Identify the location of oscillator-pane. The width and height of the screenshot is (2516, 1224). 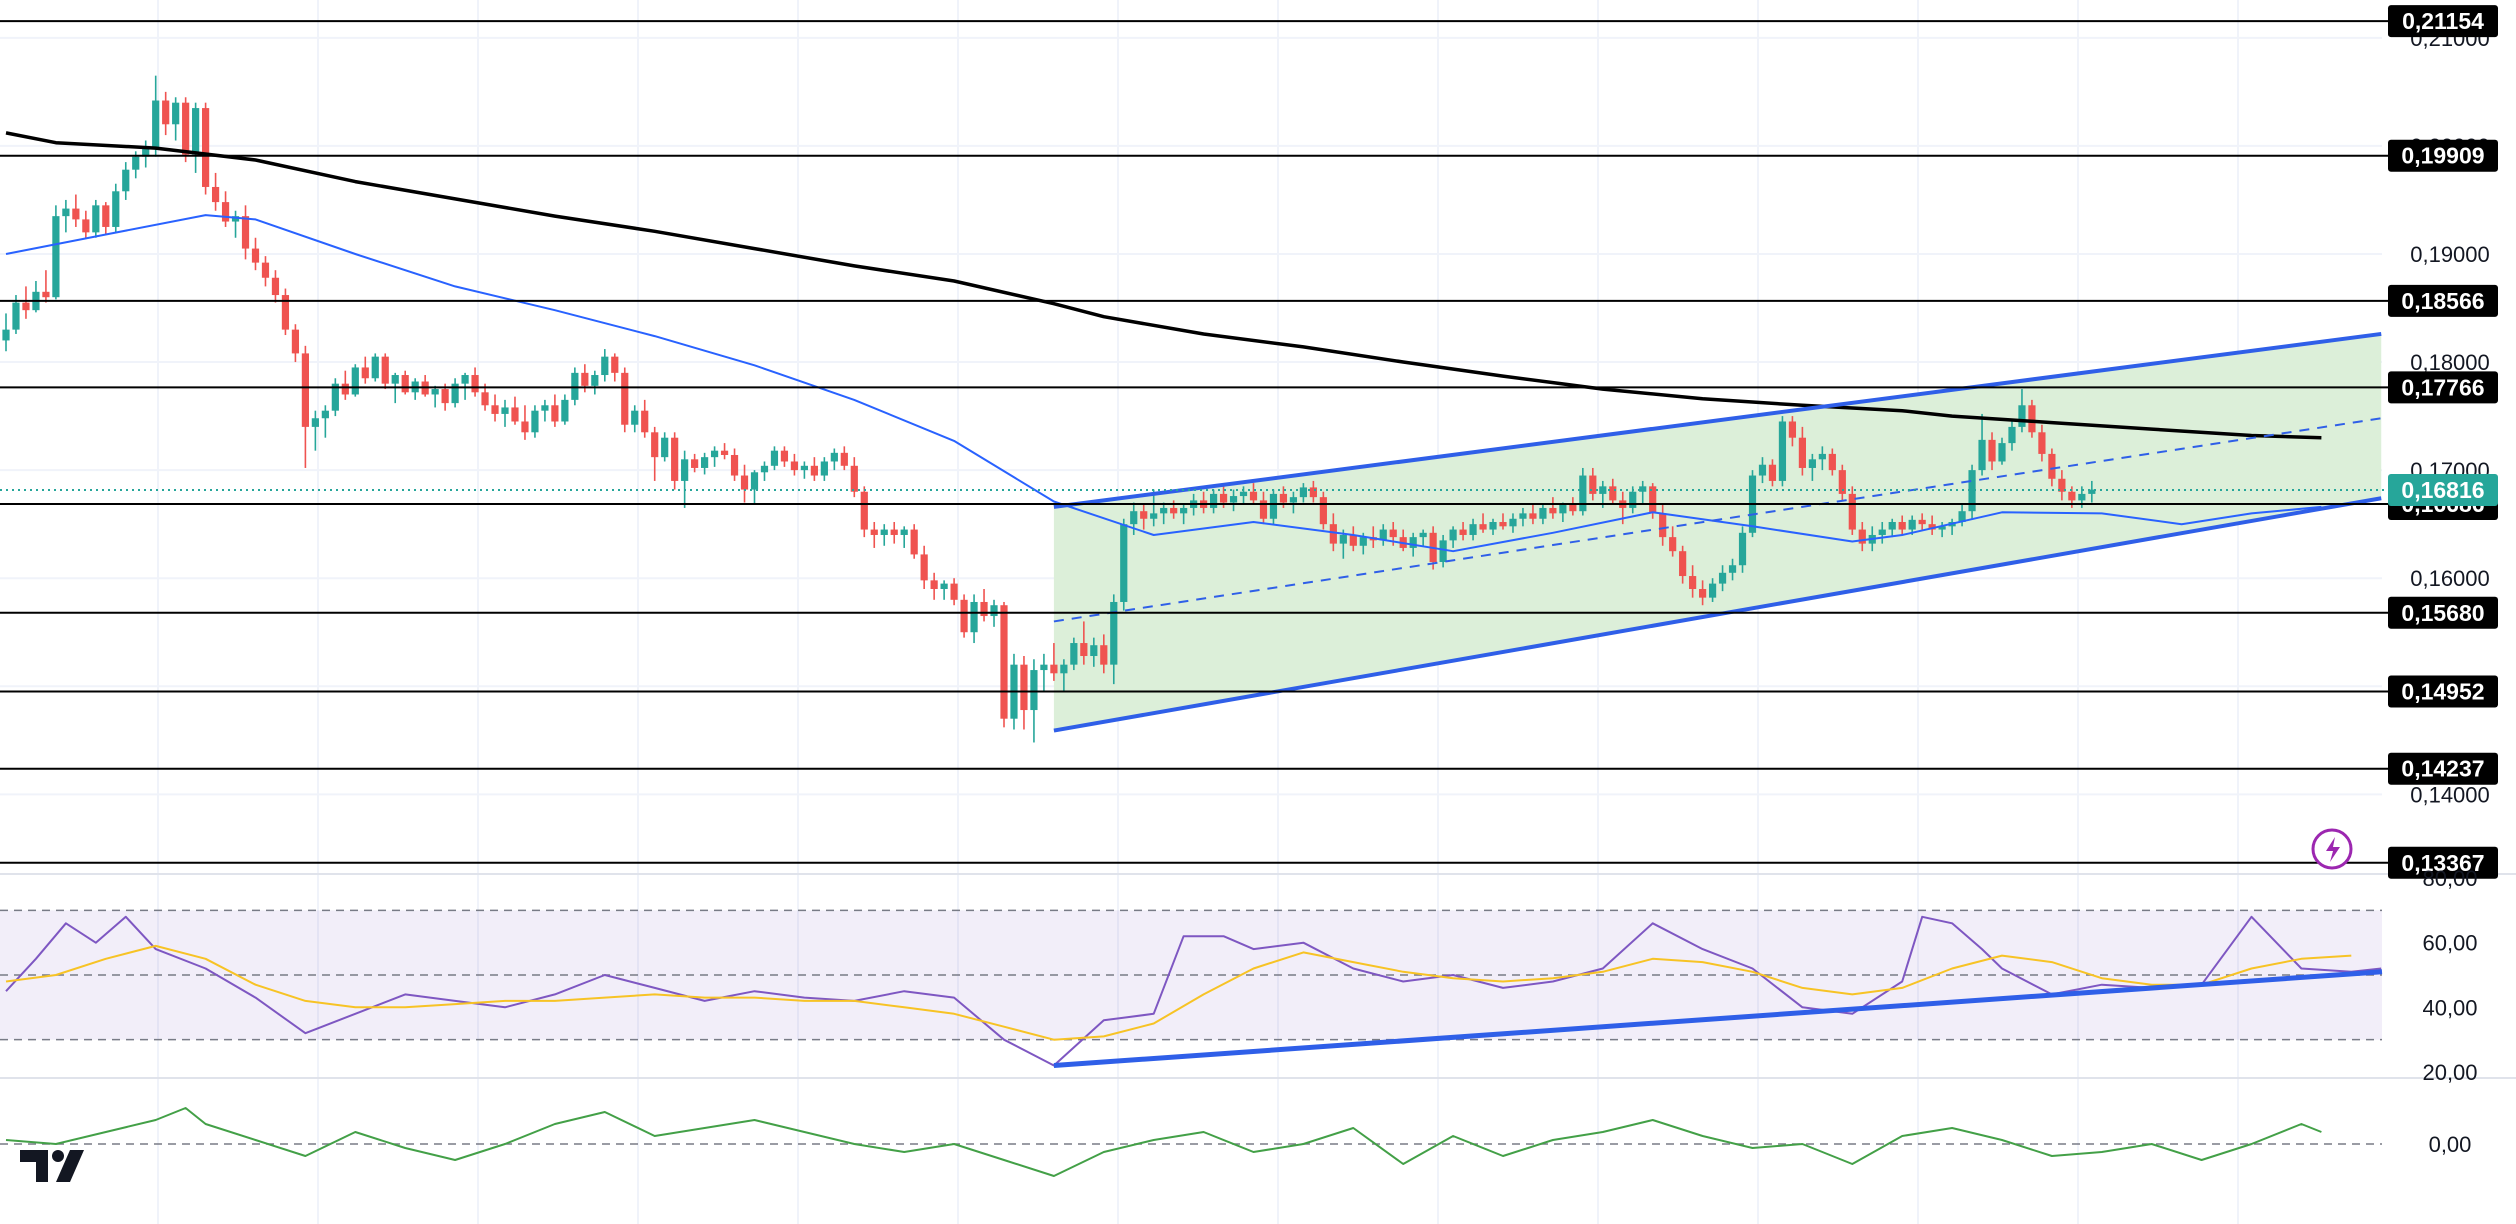
(1191, 1142).